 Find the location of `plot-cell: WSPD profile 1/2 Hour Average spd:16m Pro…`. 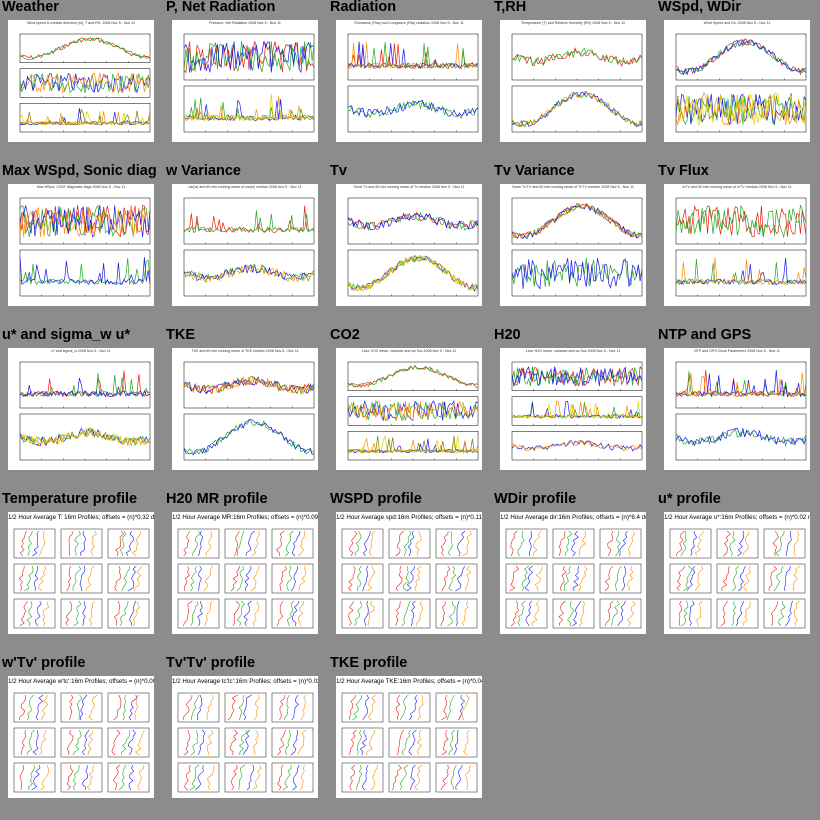

plot-cell: WSPD profile 1/2 Hour Average spd:16m Pro… is located at coordinates (410, 573).